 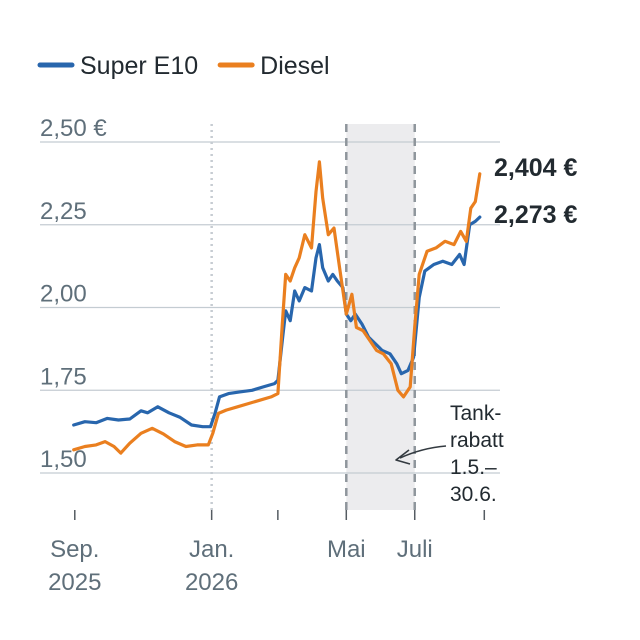 What do you see at coordinates (473, 467) in the screenshot?
I see `annotation-line-2: 1.5.–` at bounding box center [473, 467].